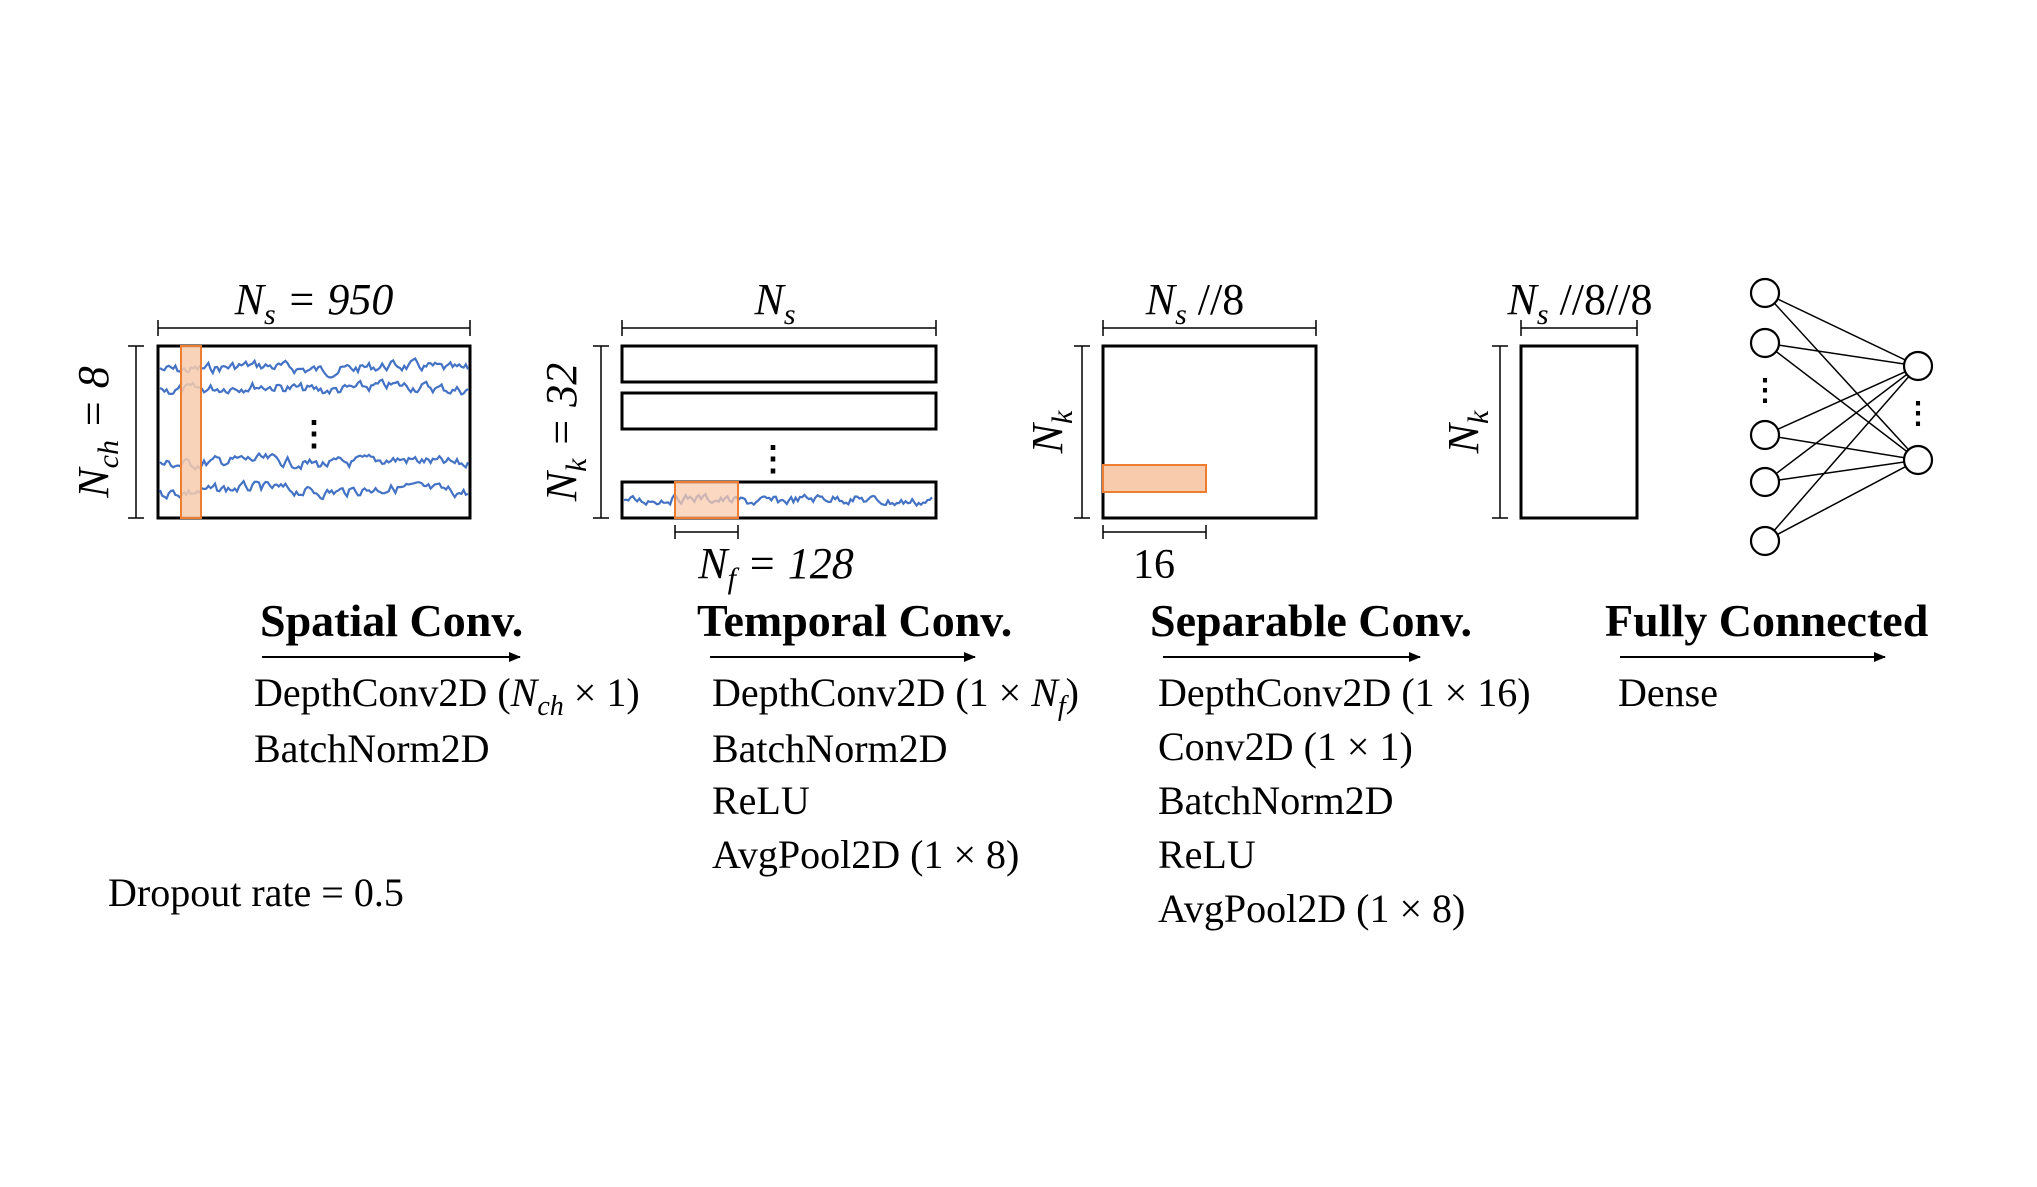 The image size is (2037, 1187). What do you see at coordinates (1209, 328) in the screenshot?
I see `separable-width-dimension-line` at bounding box center [1209, 328].